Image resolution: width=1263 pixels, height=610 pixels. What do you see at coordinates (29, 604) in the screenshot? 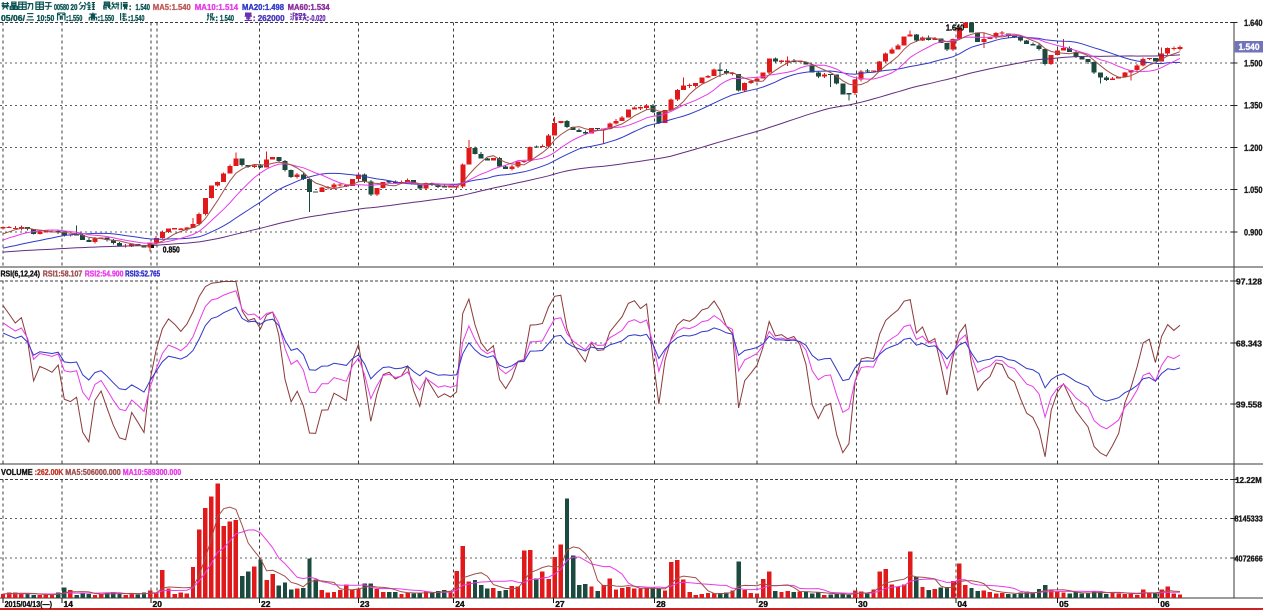
I see `svg-text: 2015/04/13(—)` at bounding box center [29, 604].